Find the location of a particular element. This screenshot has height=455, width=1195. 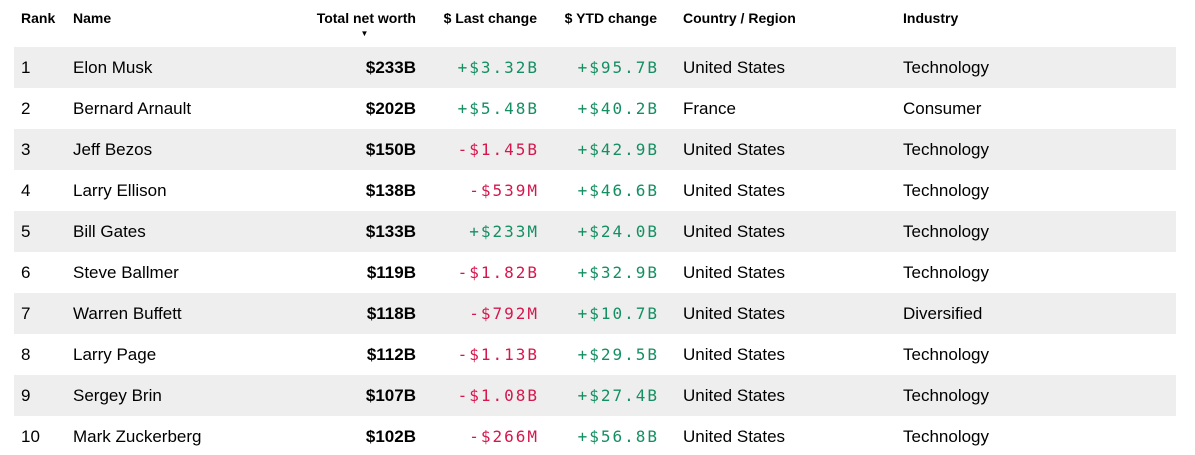

rank-cell: 3 is located at coordinates (26, 149).